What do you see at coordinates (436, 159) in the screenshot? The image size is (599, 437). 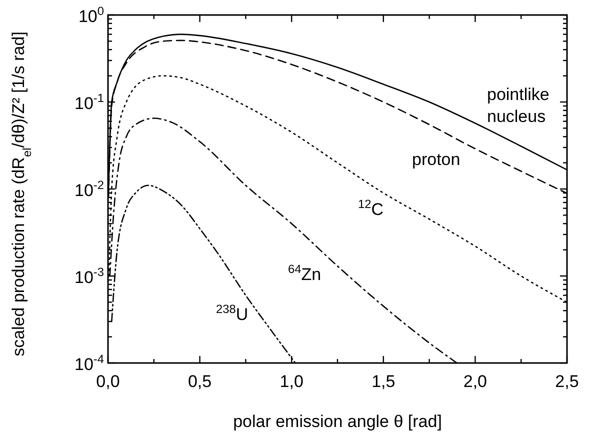 I see `series-label: proton` at bounding box center [436, 159].